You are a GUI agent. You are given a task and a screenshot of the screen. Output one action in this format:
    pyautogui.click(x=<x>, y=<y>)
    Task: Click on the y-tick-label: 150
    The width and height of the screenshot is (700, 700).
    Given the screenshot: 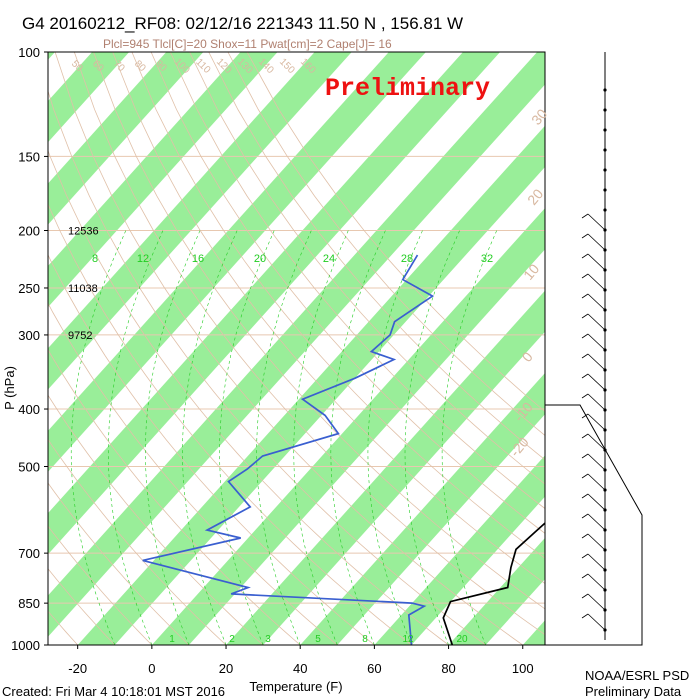 What is the action you would take?
    pyautogui.click(x=29, y=156)
    